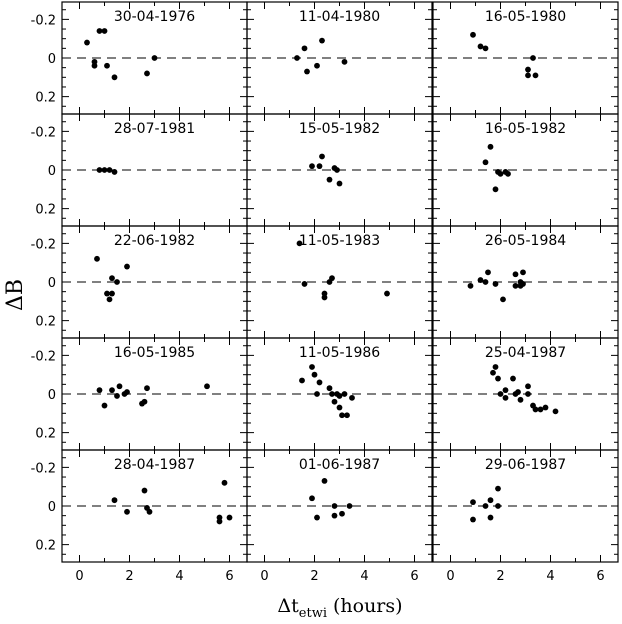 Image resolution: width=622 pixels, height=624 pixels. What do you see at coordinates (139, 282) in the screenshot?
I see `panel-7: -0.2 0 0.2 22-06-1982` at bounding box center [139, 282].